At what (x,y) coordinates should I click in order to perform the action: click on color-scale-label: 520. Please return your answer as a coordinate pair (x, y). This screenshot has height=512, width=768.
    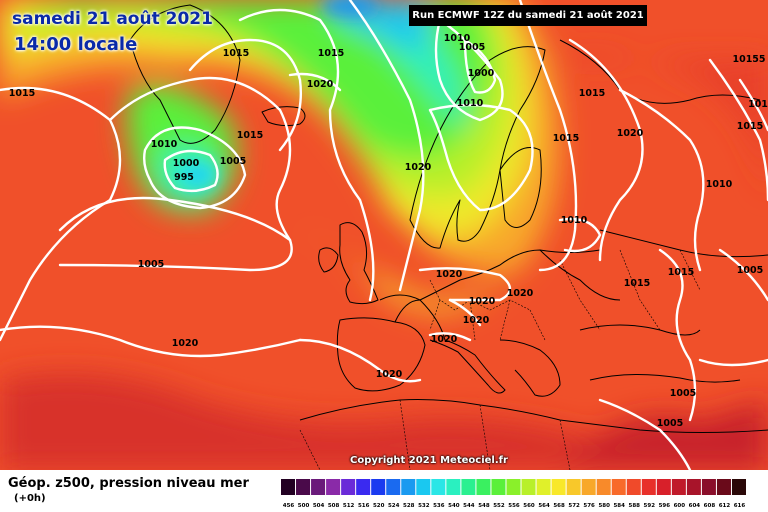
    Looking at the image, I should click on (379, 506).